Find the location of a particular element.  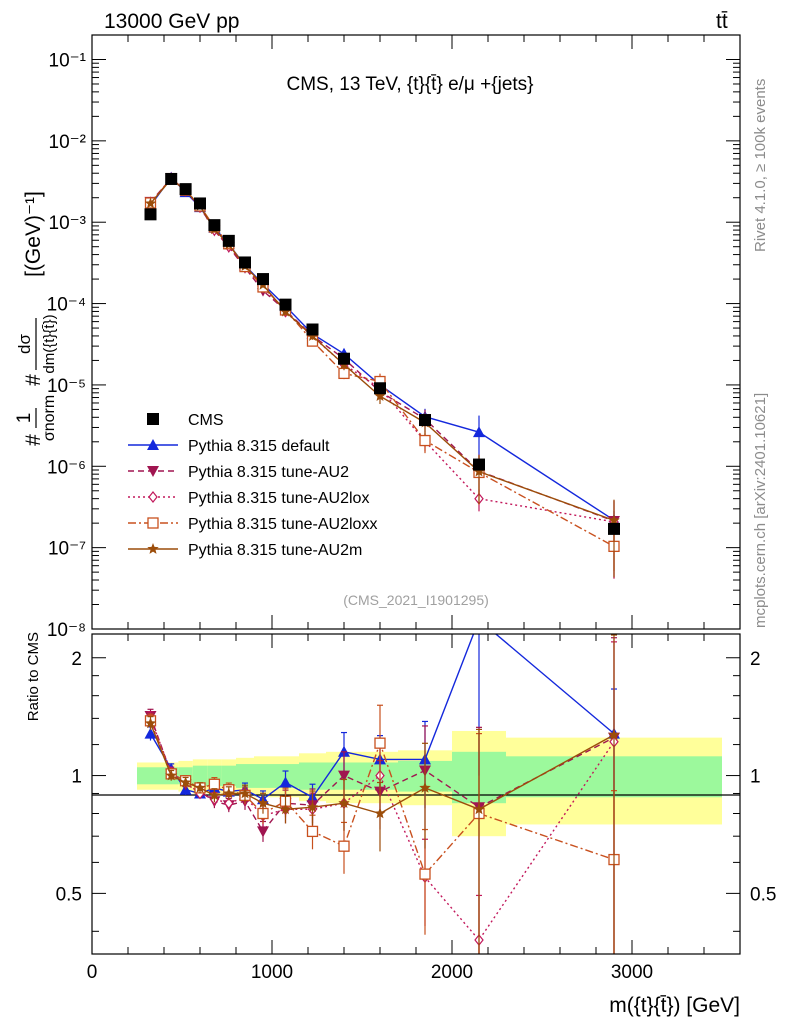

x-tick-label-0: 0 is located at coordinates (92, 972).